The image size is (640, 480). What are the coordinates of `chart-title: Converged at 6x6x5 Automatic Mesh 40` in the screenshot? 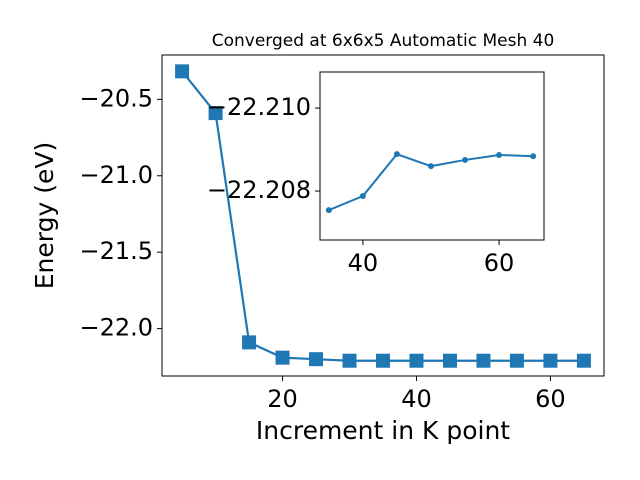 It's located at (383, 41).